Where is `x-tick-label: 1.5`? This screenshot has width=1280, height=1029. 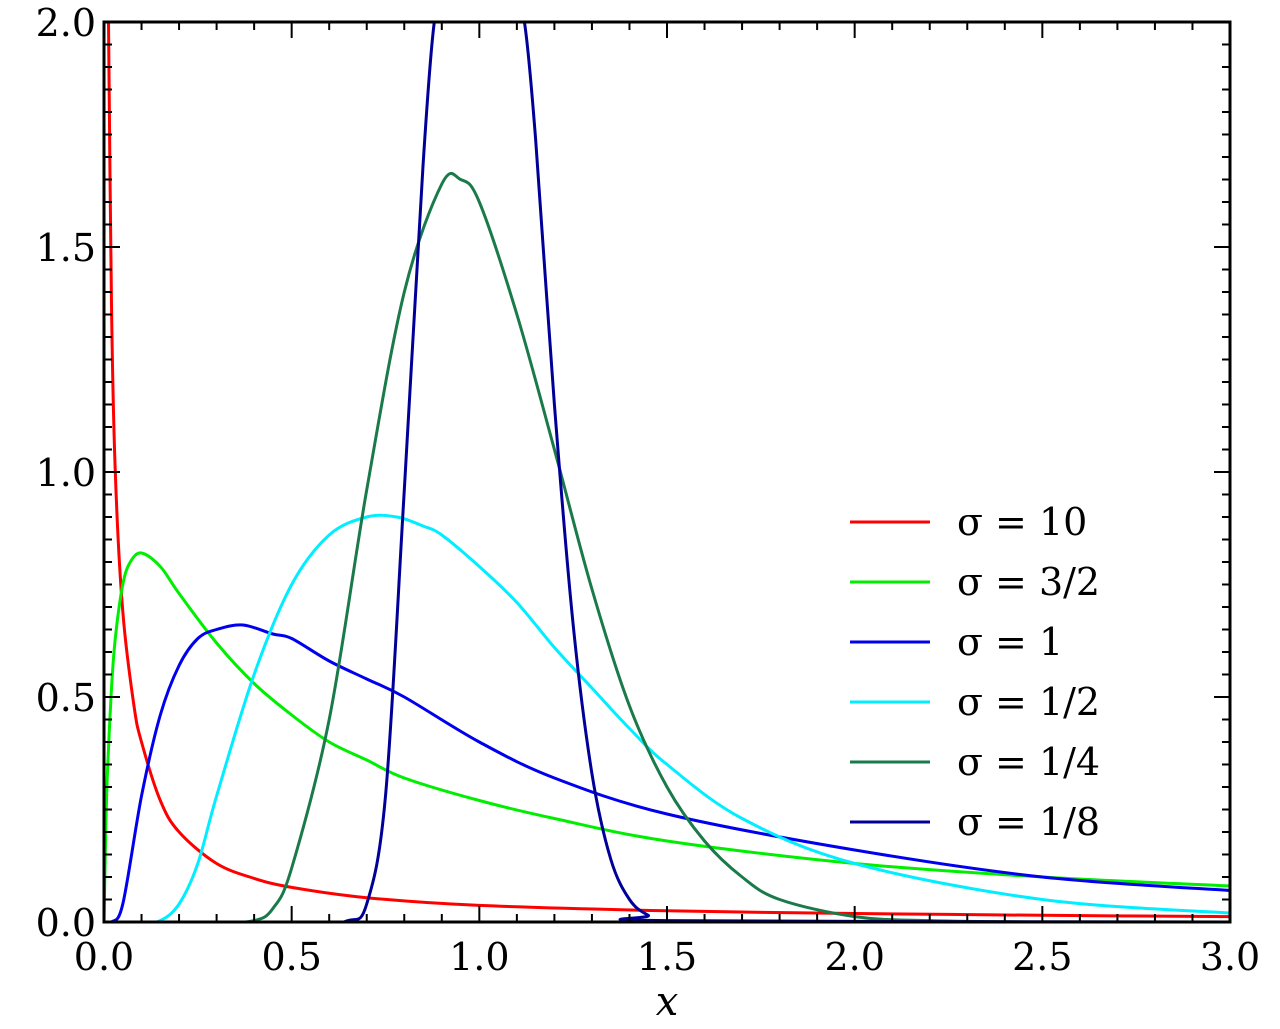
x-tick-label: 1.5 is located at coordinates (667, 957).